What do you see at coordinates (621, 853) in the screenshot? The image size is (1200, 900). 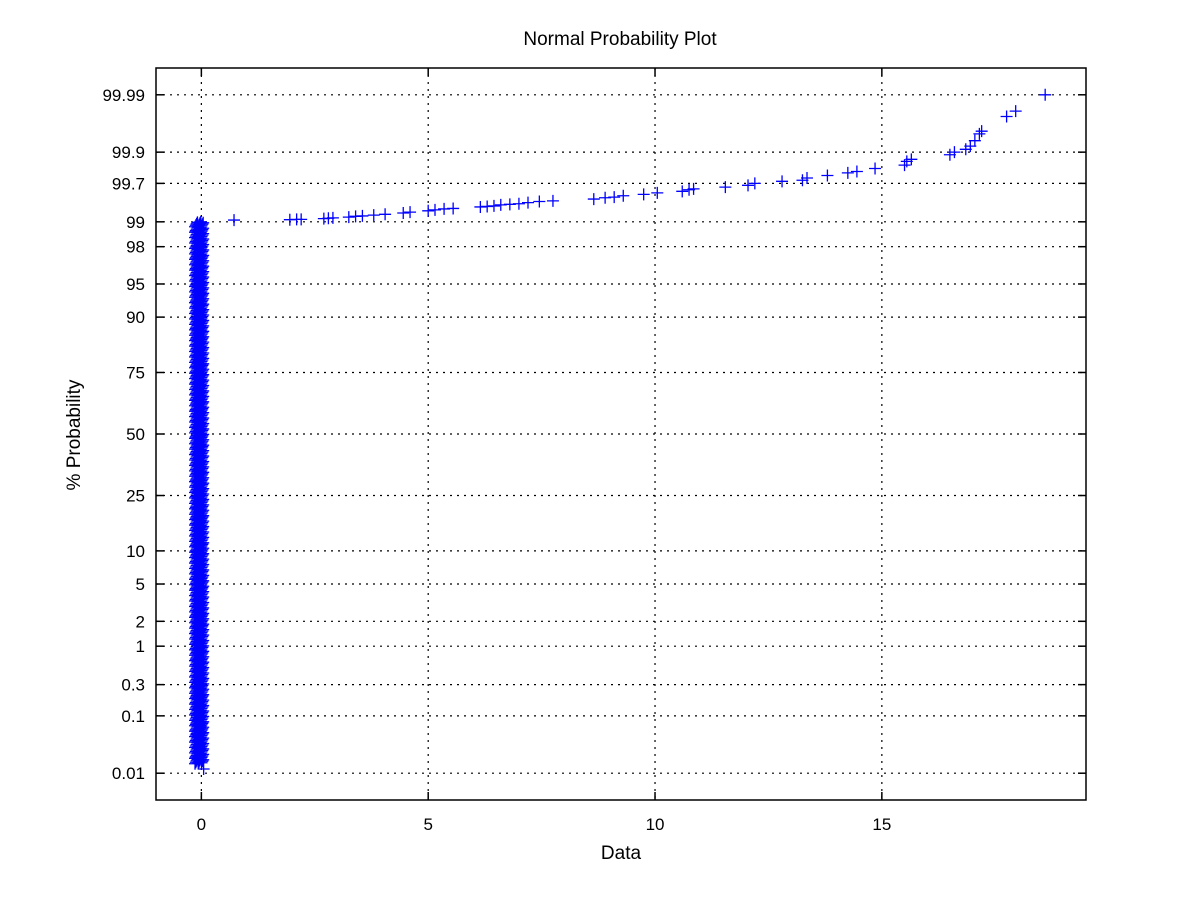 I see `x-axis-label: Data` at bounding box center [621, 853].